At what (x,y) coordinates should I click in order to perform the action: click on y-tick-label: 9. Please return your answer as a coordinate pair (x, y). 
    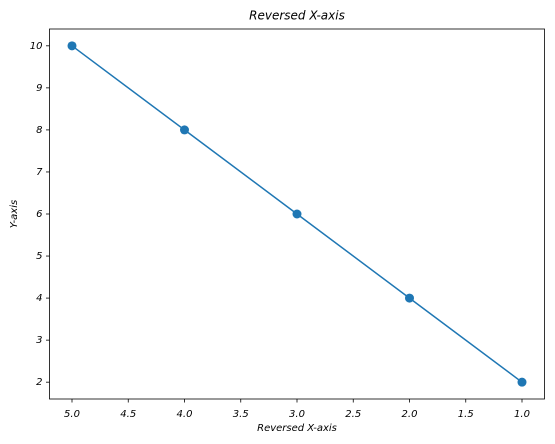
    Looking at the image, I should click on (39, 88).